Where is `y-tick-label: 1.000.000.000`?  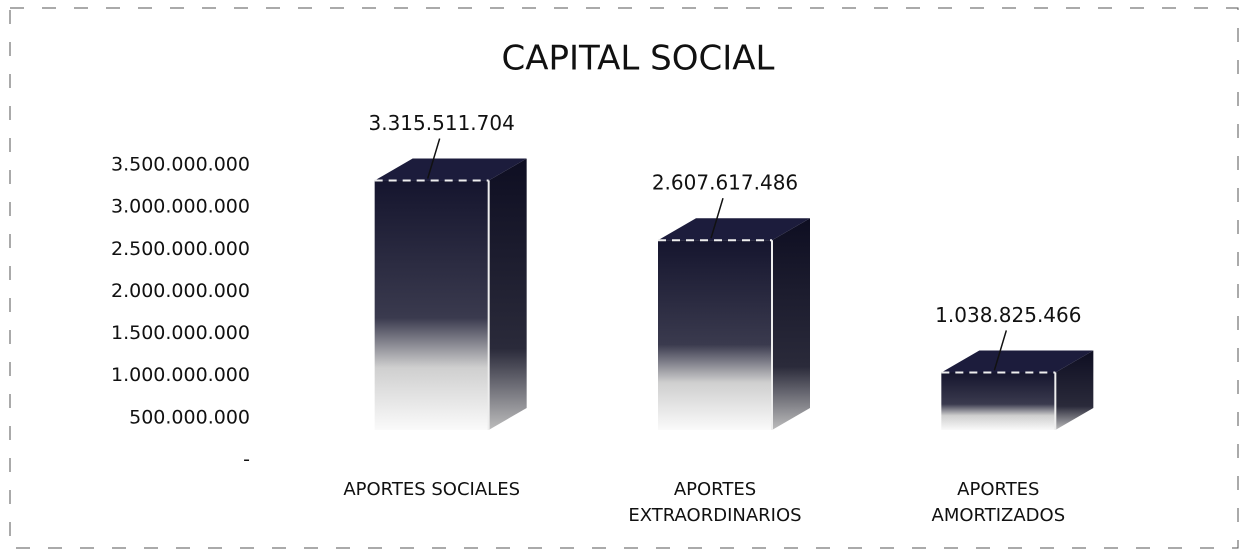 y-tick-label: 1.000.000.000 is located at coordinates (180, 375).